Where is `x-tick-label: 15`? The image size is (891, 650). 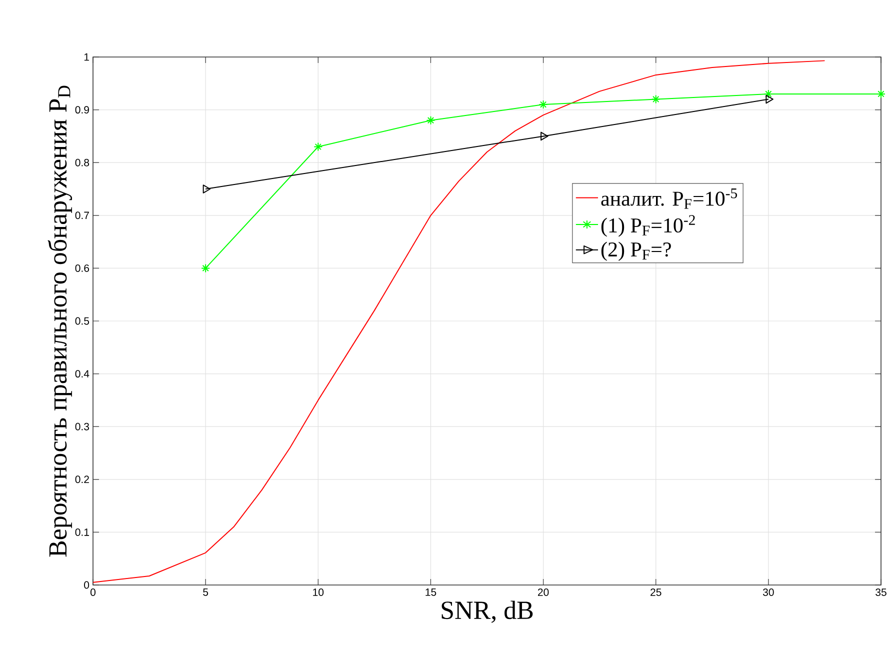 x-tick-label: 15 is located at coordinates (431, 592).